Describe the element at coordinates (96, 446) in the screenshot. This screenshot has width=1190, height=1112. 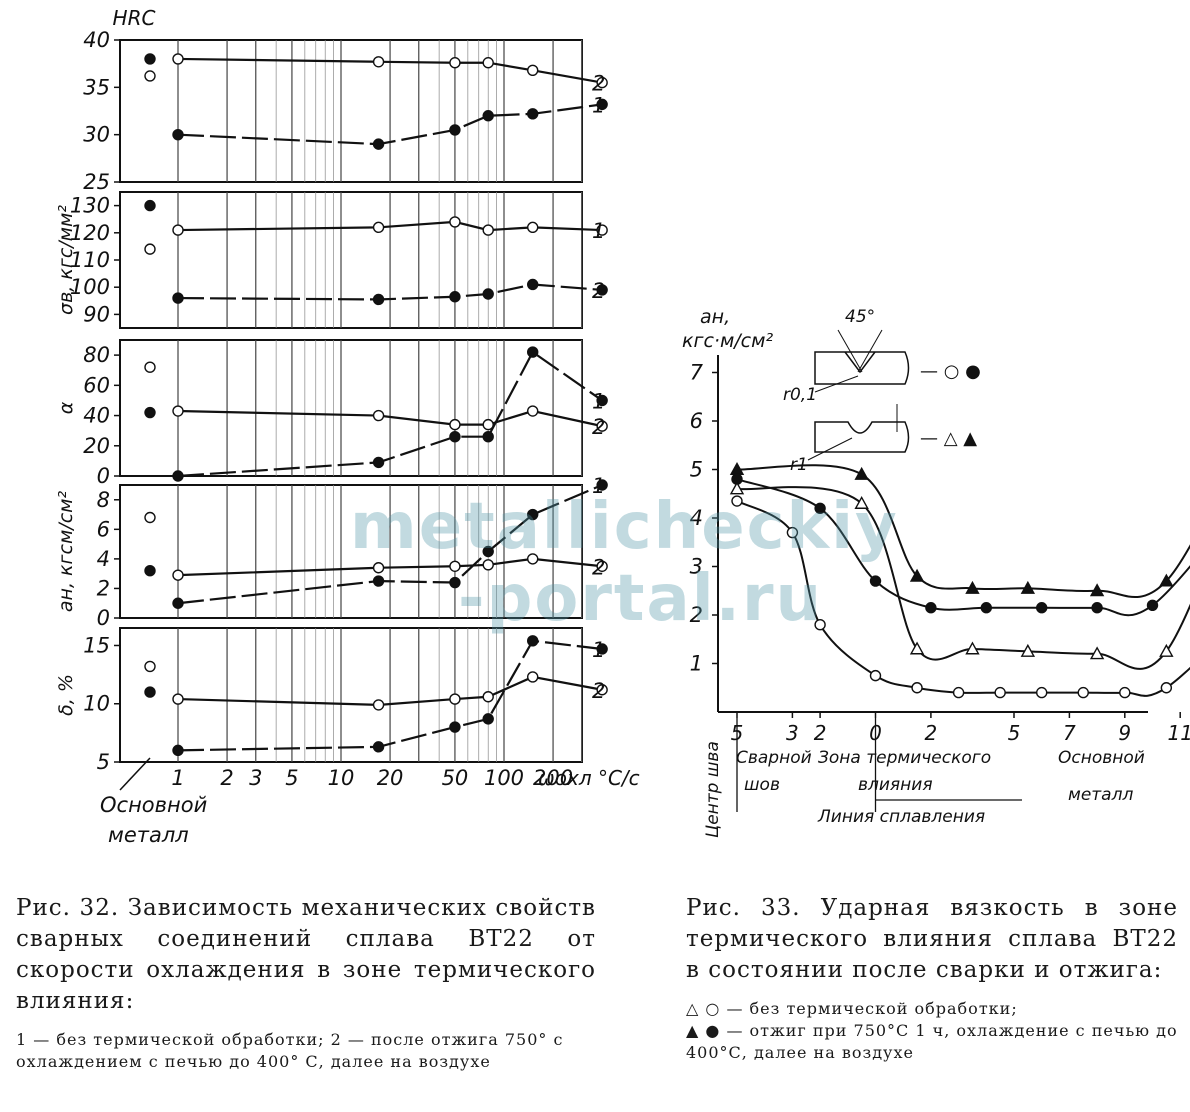
I see `y-tick-label: 20` at that location.